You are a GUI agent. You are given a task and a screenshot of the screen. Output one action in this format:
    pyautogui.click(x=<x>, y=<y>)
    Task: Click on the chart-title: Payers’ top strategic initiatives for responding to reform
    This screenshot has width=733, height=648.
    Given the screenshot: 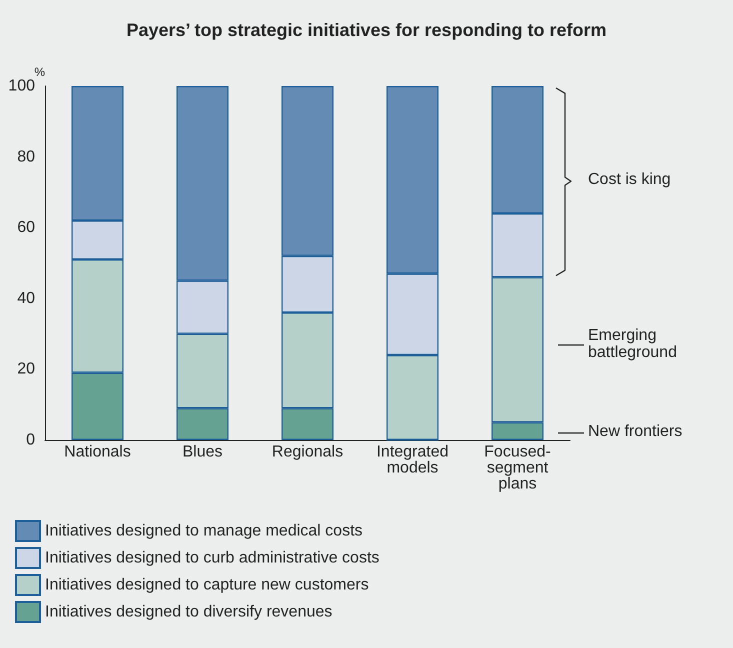 What is the action you would take?
    pyautogui.click(x=366, y=30)
    